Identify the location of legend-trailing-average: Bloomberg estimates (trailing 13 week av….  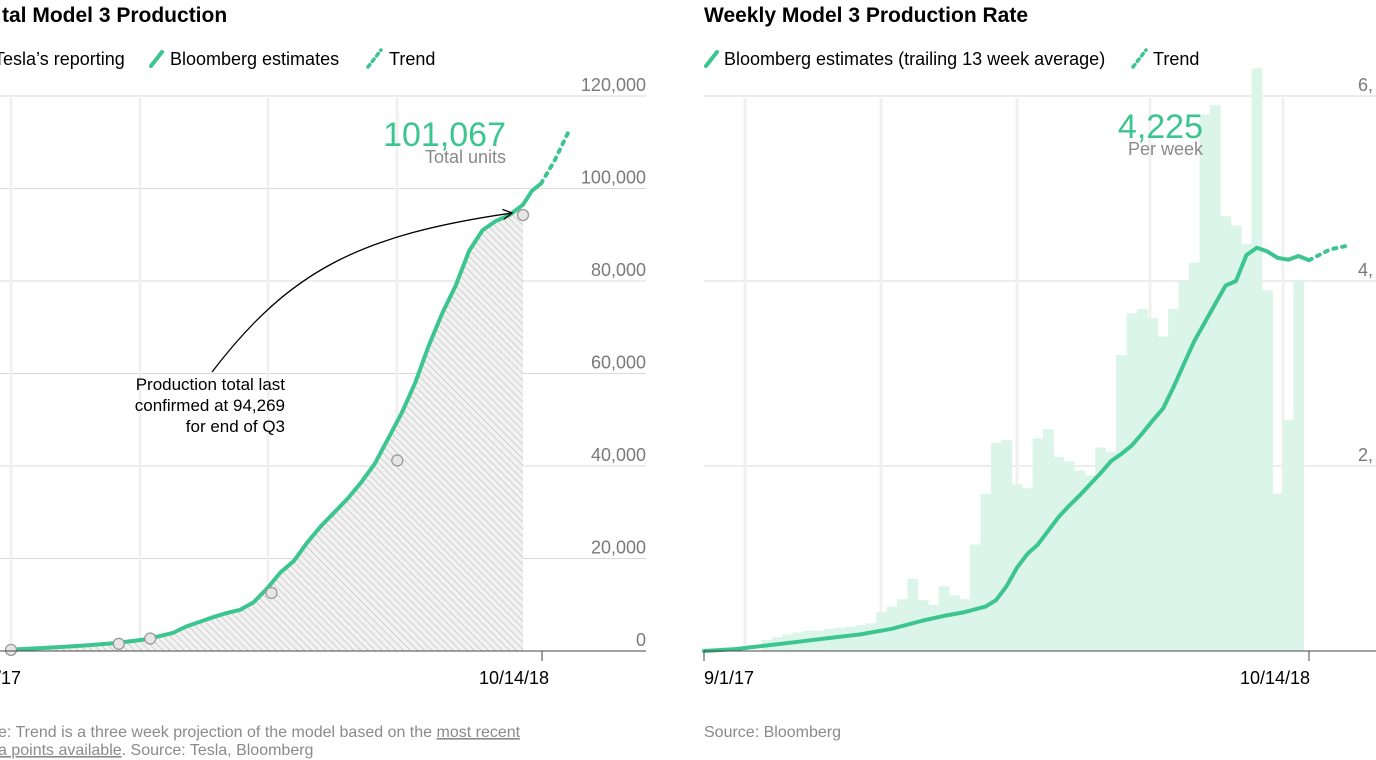
(914, 59).